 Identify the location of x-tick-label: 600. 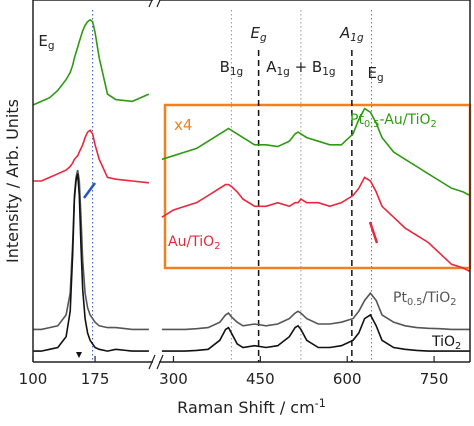
(347, 379).